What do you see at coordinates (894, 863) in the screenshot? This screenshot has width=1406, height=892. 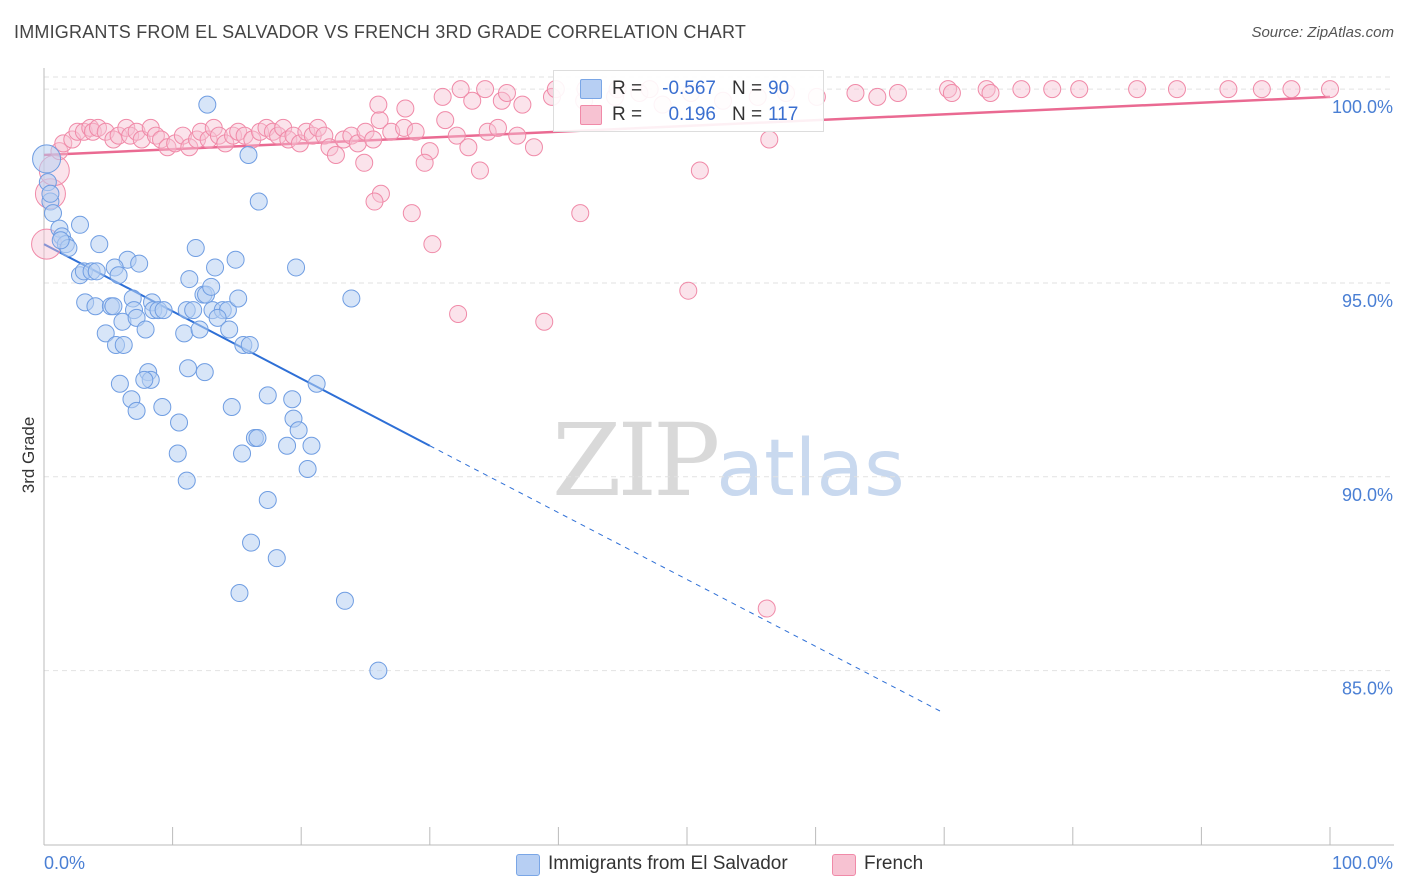 I see `legend-label: French` at bounding box center [894, 863].